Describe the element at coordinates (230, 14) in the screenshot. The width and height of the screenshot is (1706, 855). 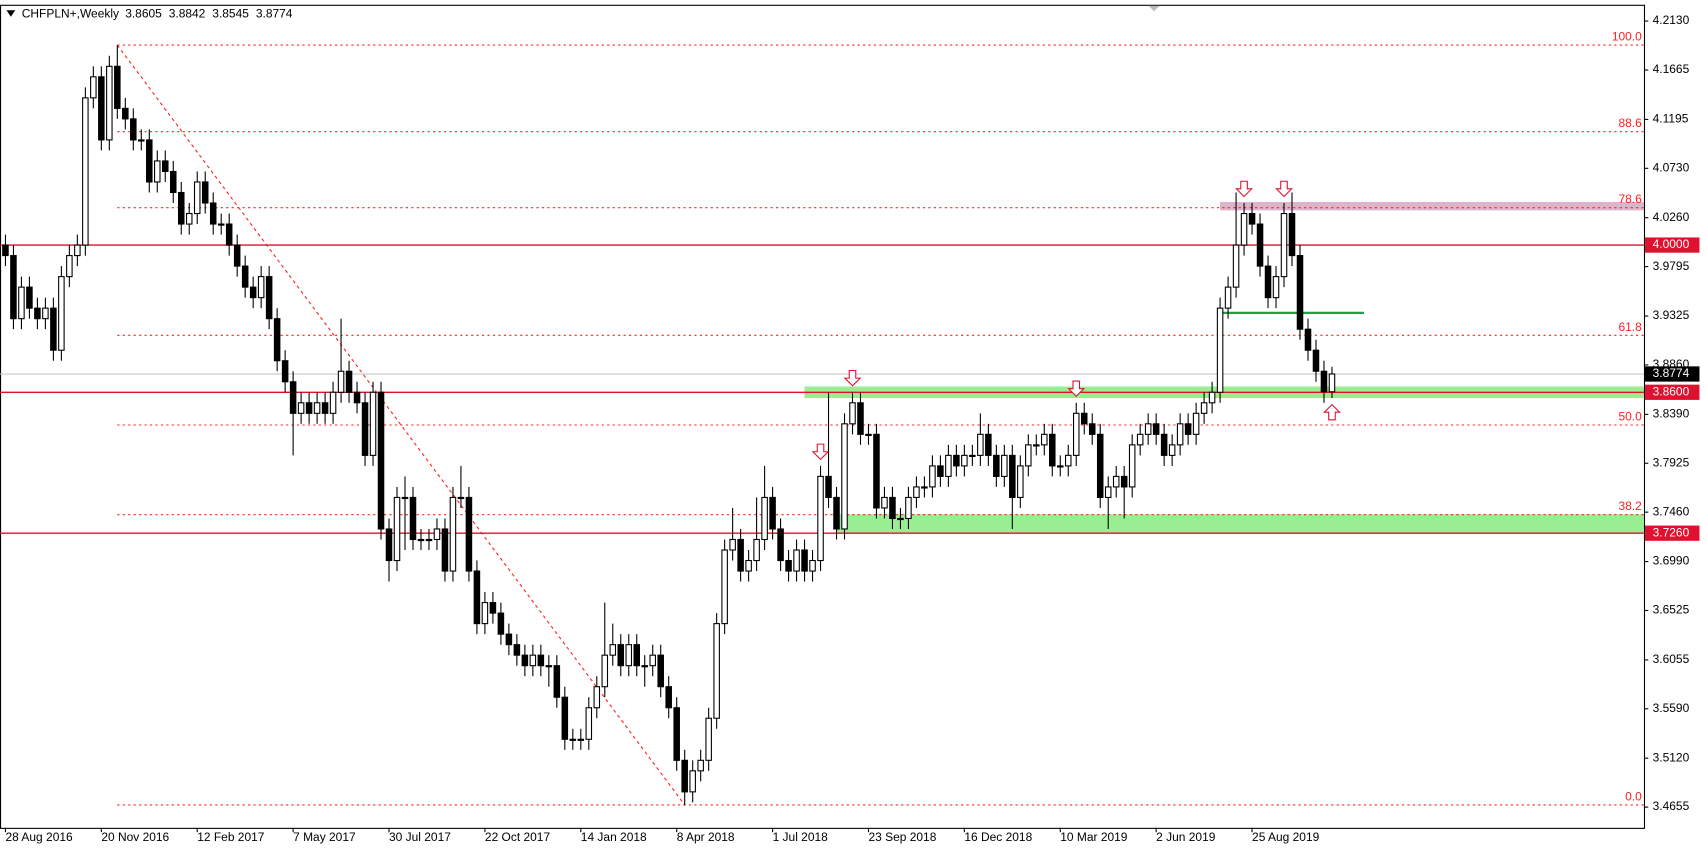
I see `header-low: 3.8545` at that location.